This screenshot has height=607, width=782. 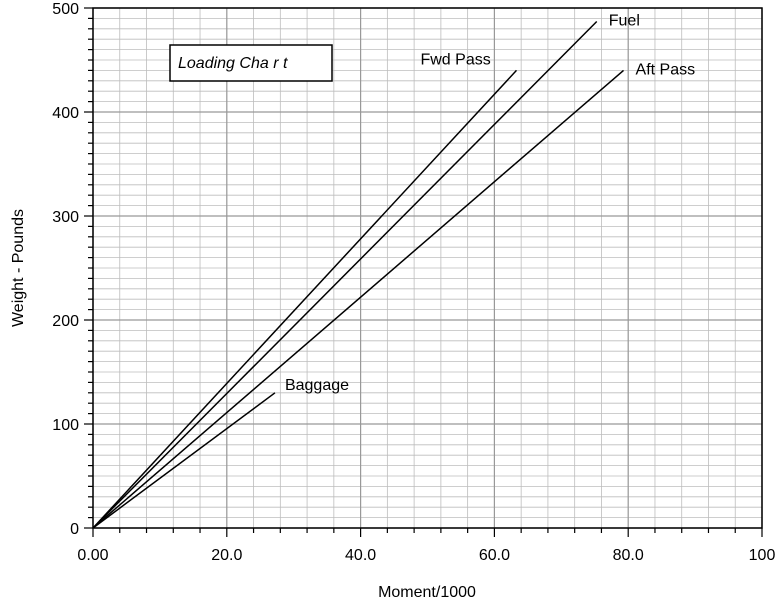 I want to click on x-tick-label: 40.0, so click(x=360, y=555).